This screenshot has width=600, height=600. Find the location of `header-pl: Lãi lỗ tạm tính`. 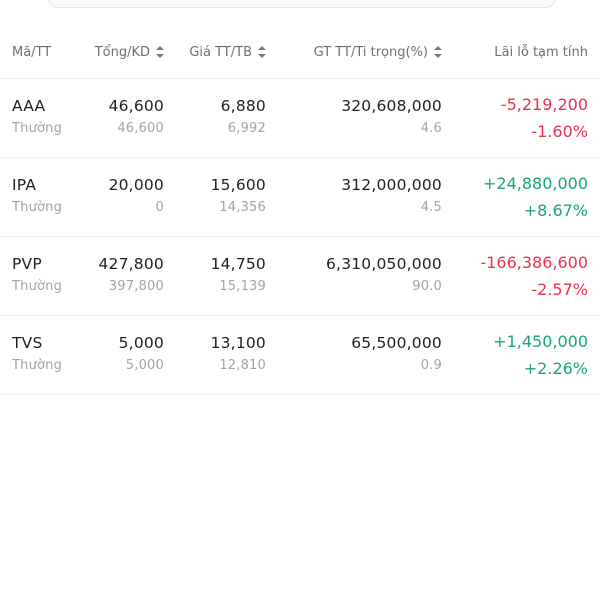

header-pl: Lãi lỗ tạm tính is located at coordinates (541, 53).